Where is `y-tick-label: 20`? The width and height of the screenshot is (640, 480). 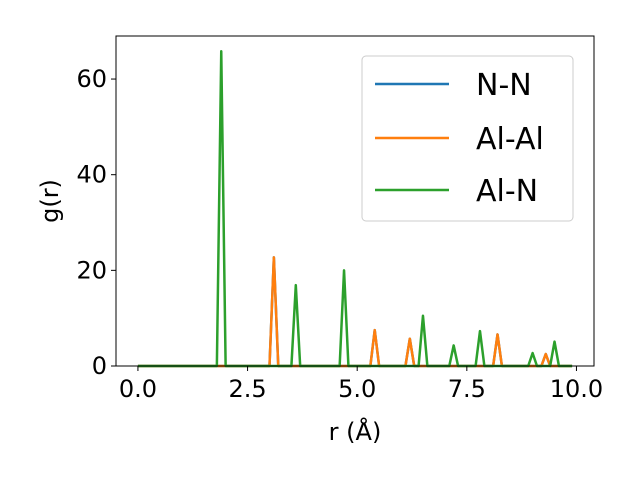
y-tick-label: 20 is located at coordinates (91, 270).